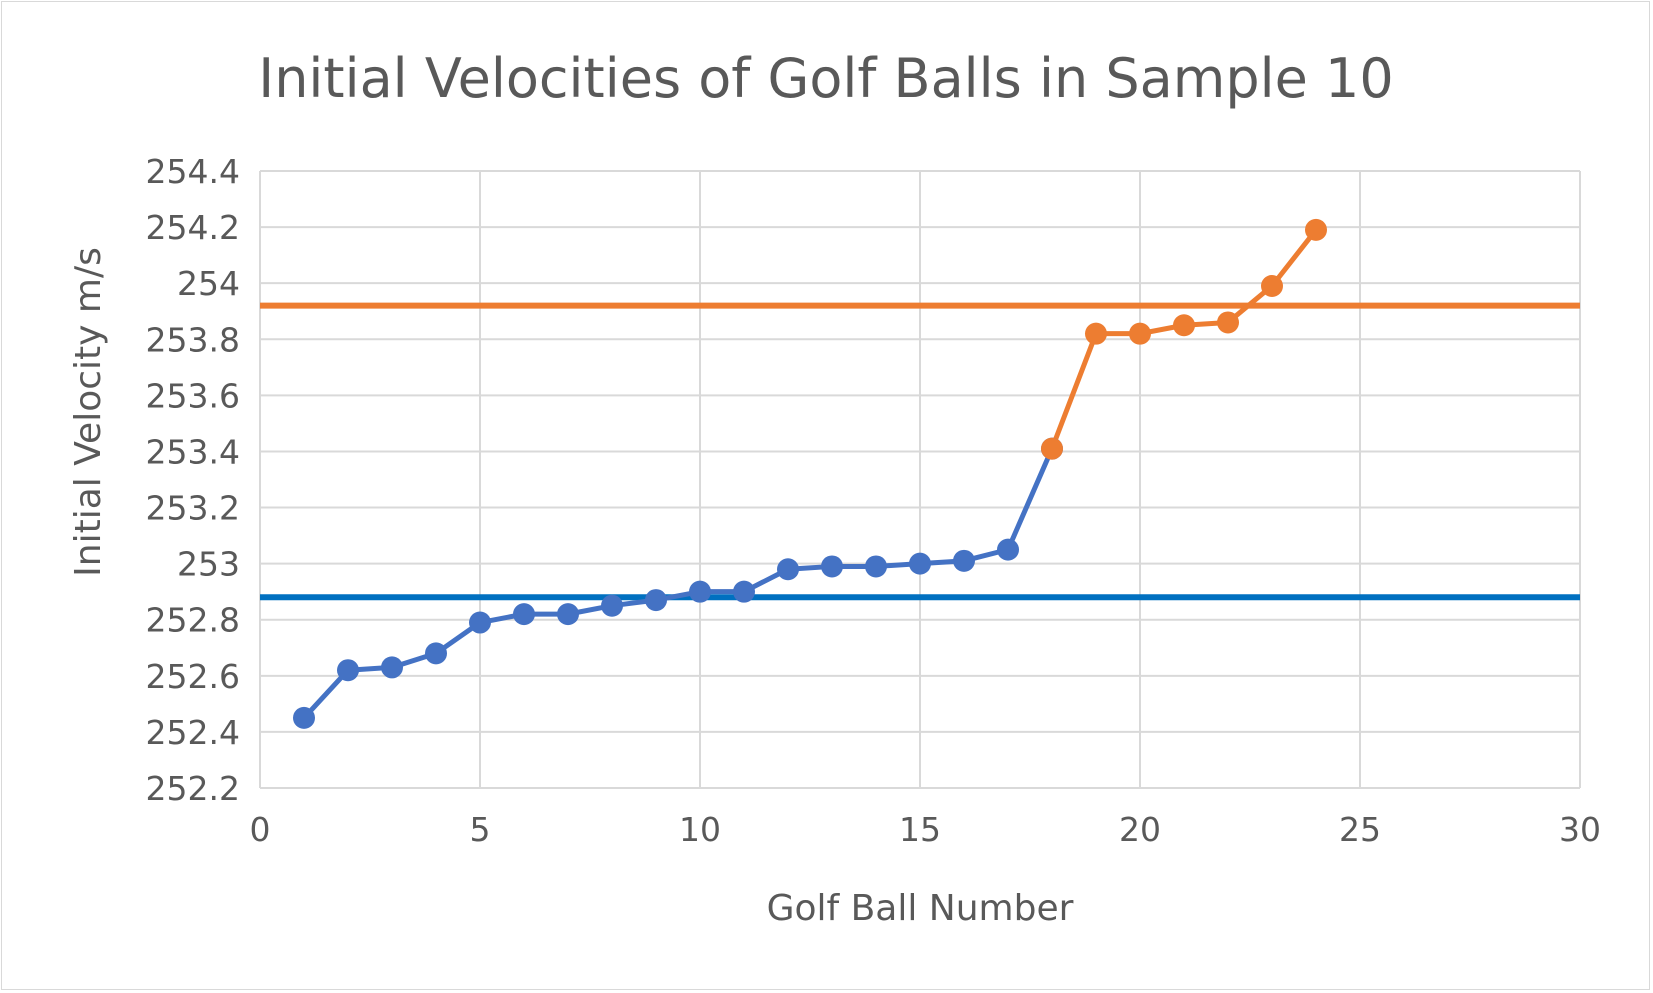 This screenshot has height=993, width=1653. Describe the element at coordinates (260, 829) in the screenshot. I see `x-tick-label: 0` at that location.